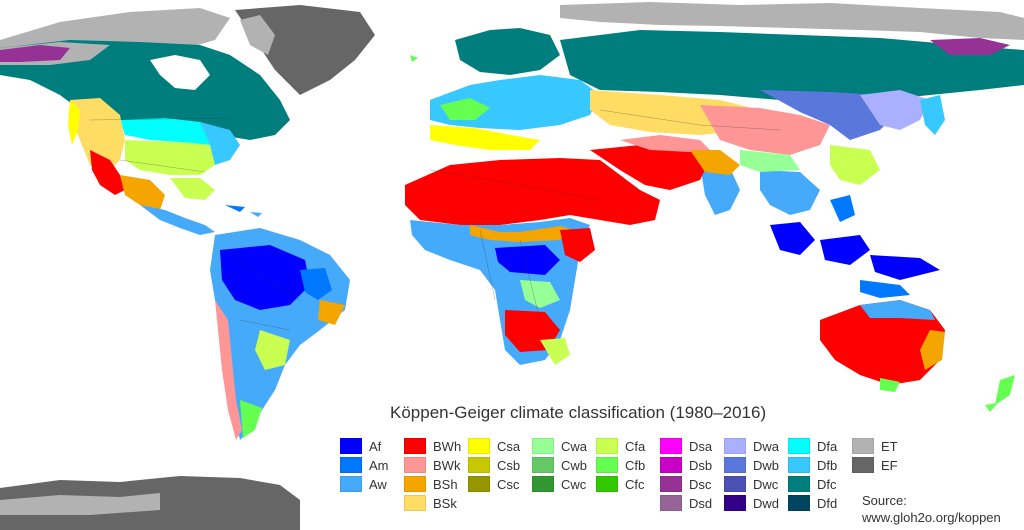 The image size is (1024, 530). Describe the element at coordinates (751, 484) in the screenshot. I see `legend-item-dwc: Dwc` at that location.